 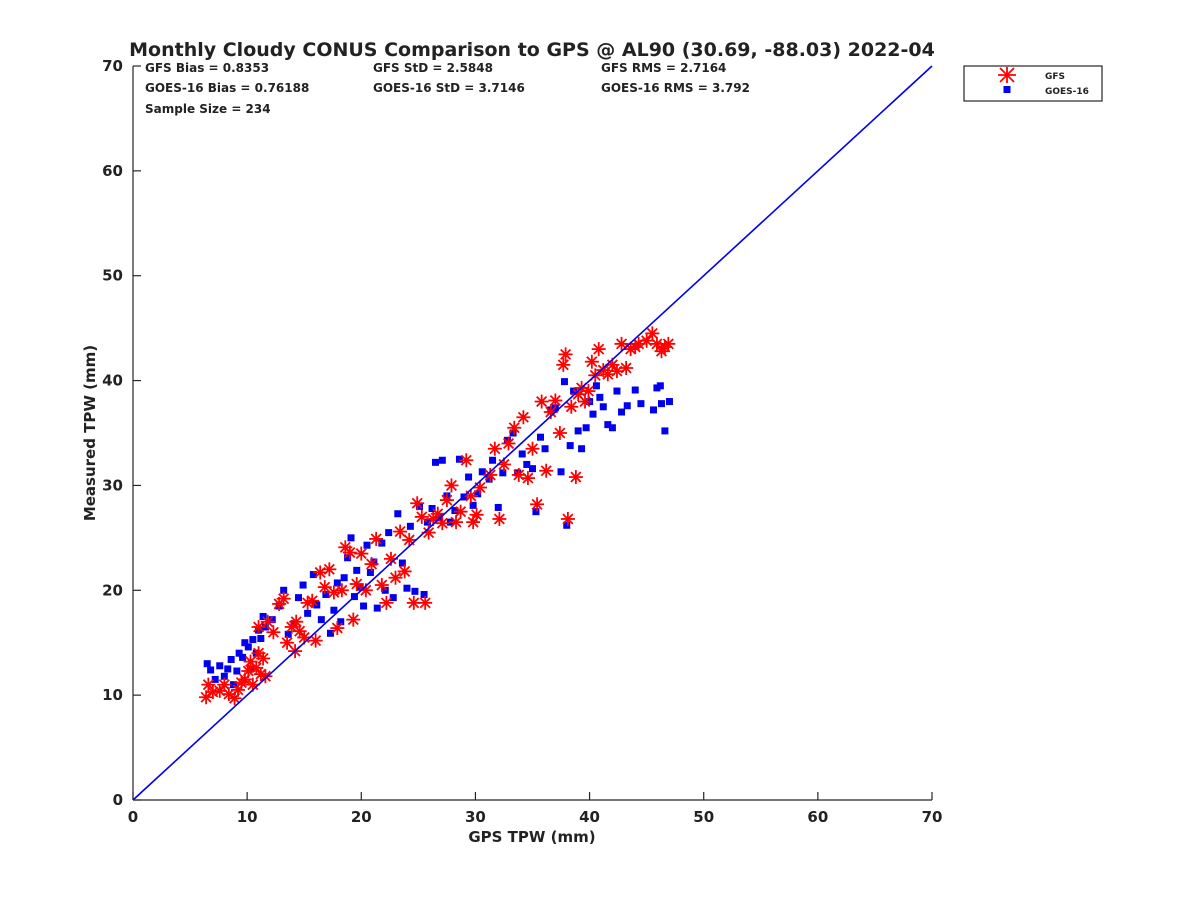 What do you see at coordinates (1007, 89) in the screenshot?
I see `legend-goes-marker` at bounding box center [1007, 89].